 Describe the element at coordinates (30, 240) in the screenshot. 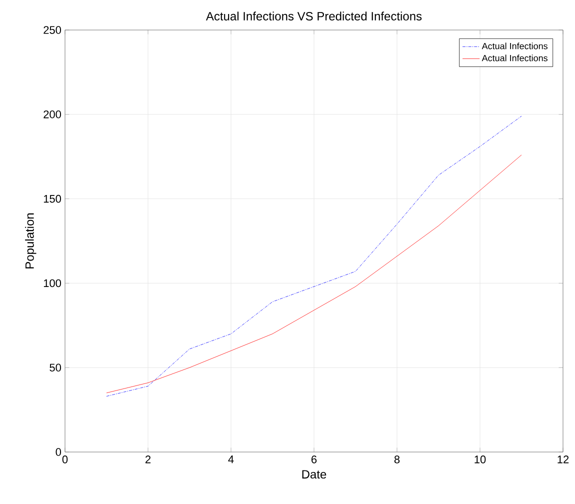

I see `y-axis-title: Population` at that location.